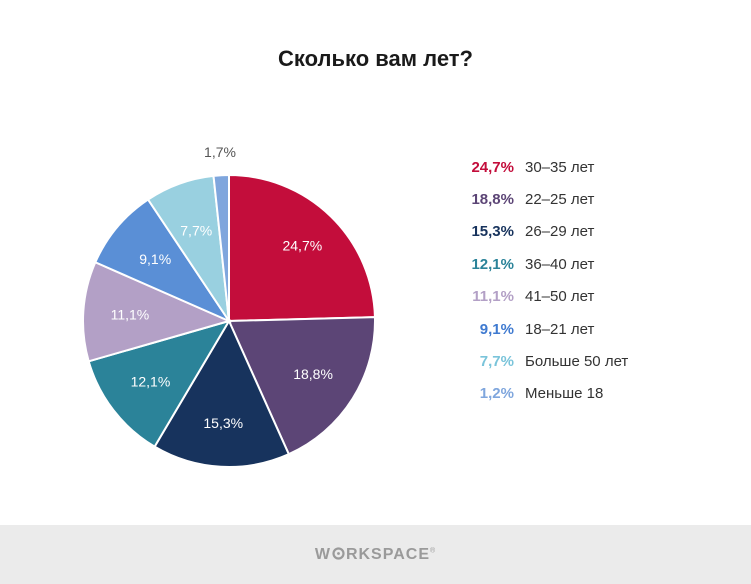 The width and height of the screenshot is (751, 584). What do you see at coordinates (496, 362) in the screenshot?
I see `legend-percent: 7,7%` at bounding box center [496, 362].